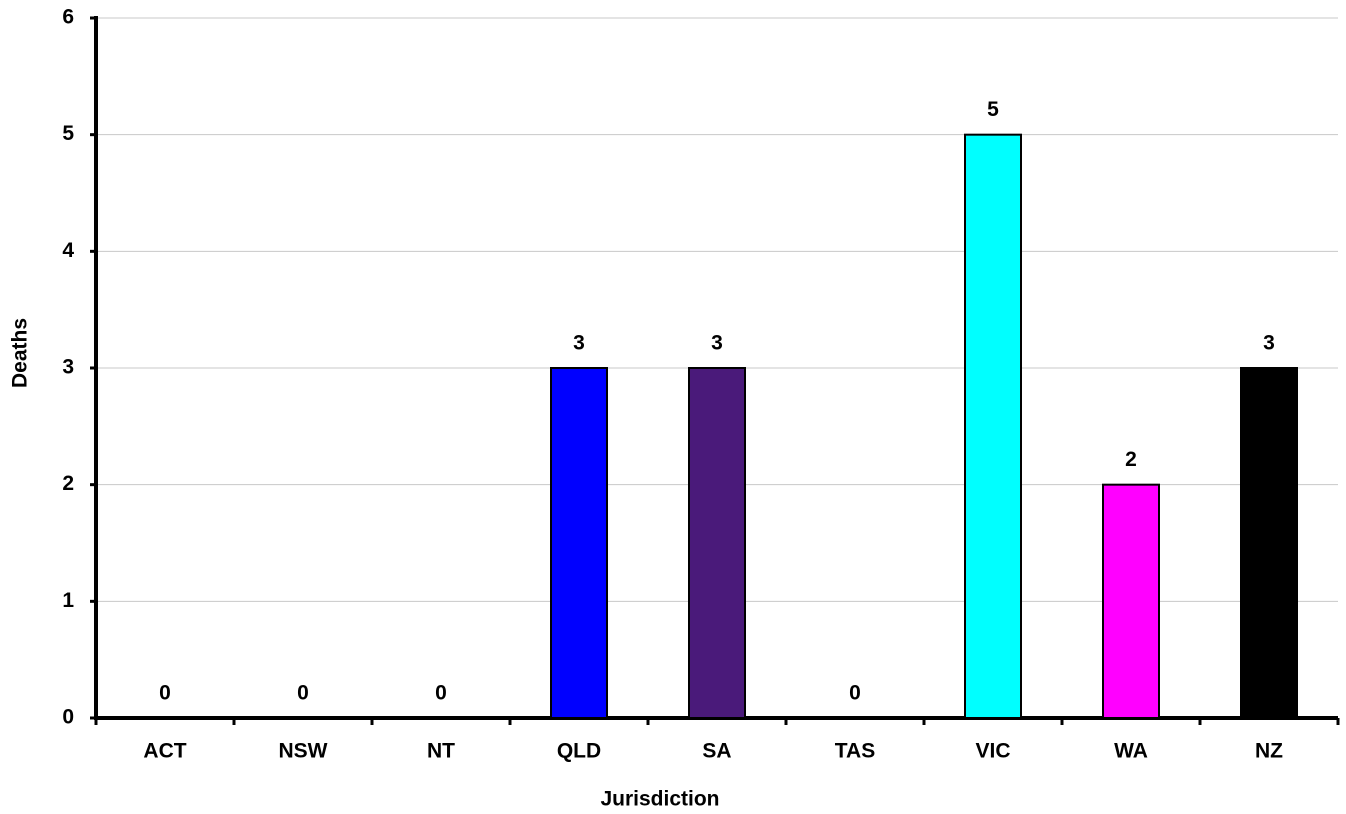  What do you see at coordinates (579, 751) in the screenshot?
I see `x-tick-label: QLD` at bounding box center [579, 751].